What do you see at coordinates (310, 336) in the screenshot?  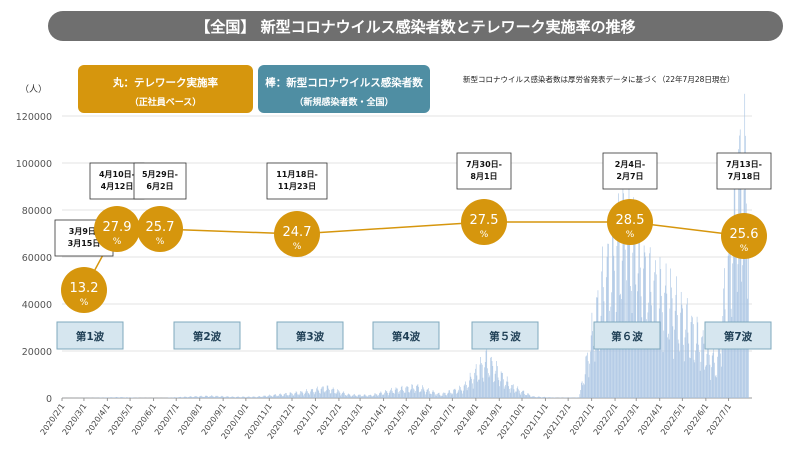 I see `wave-label: 第3波` at bounding box center [310, 336].